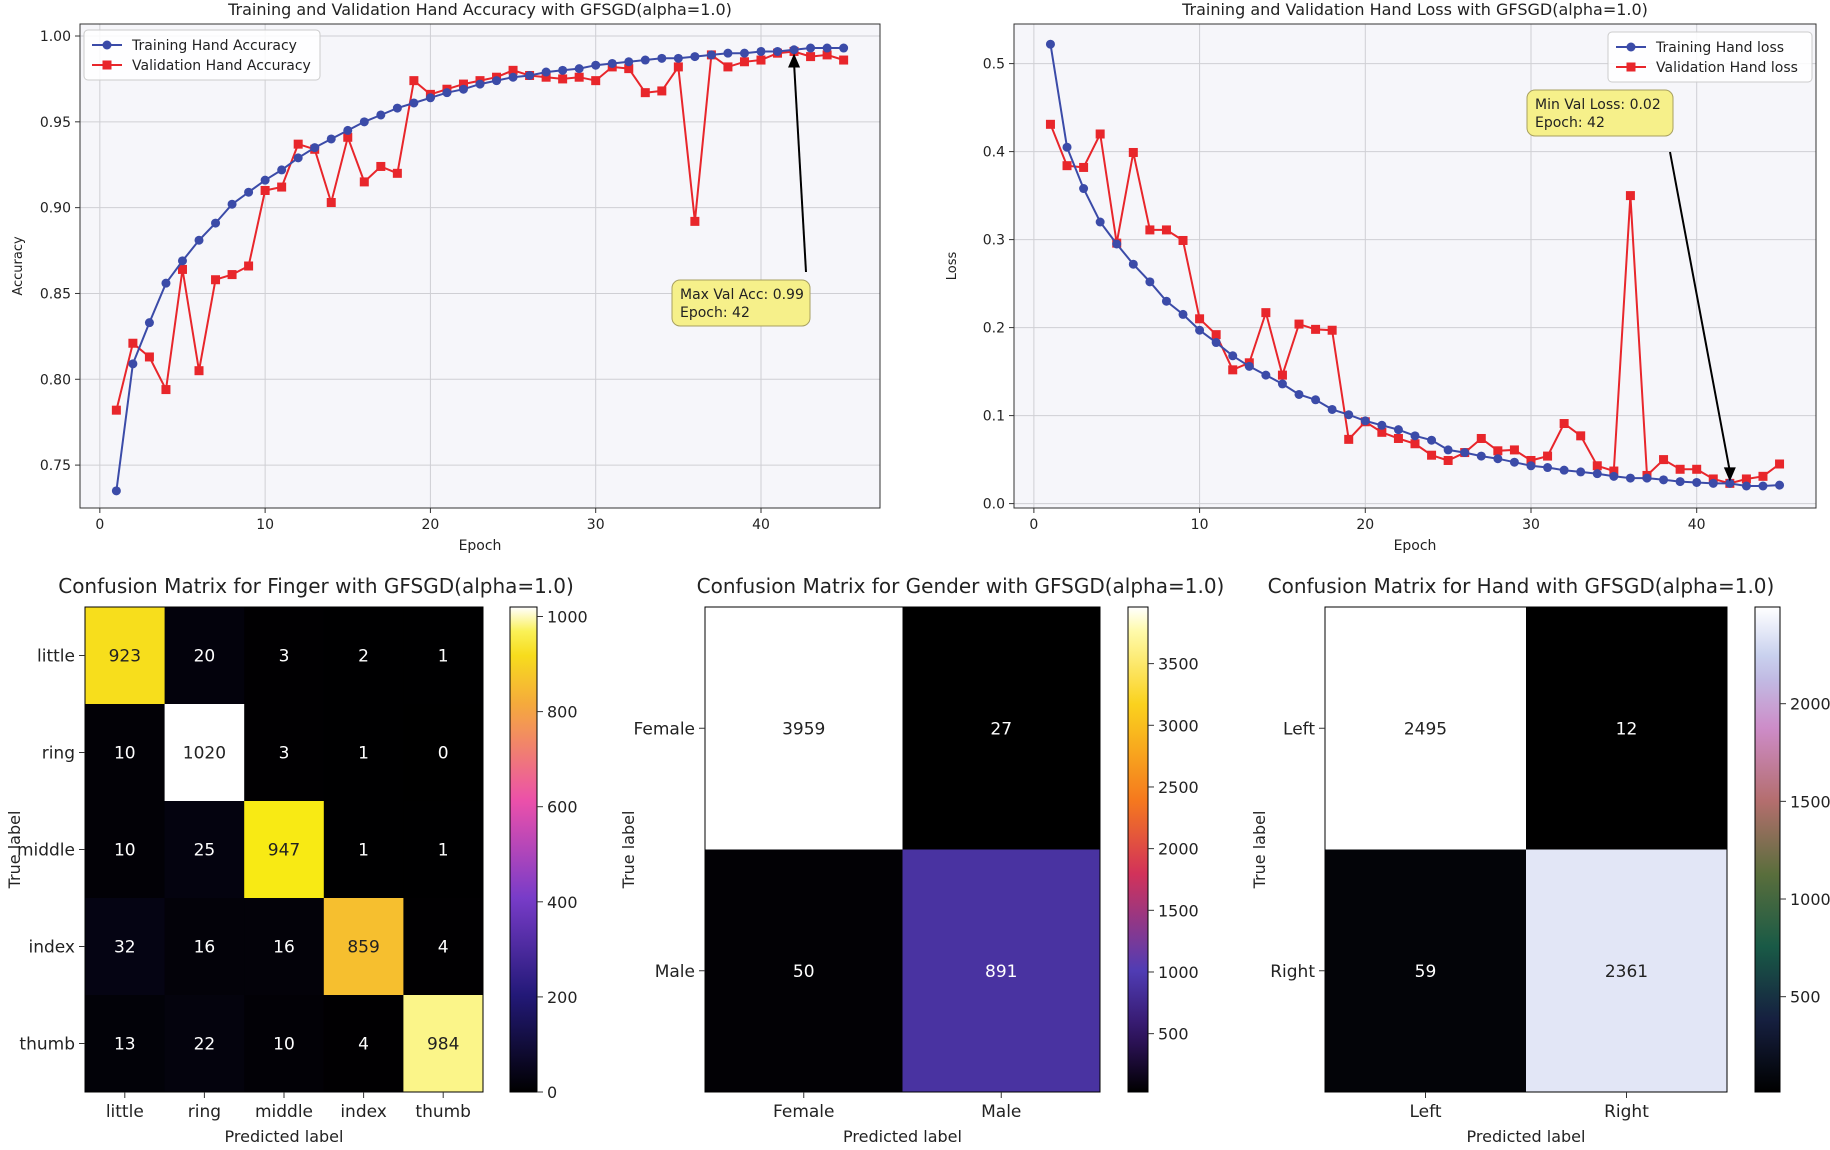 This screenshot has width=1830, height=1150. I want to click on legend-label: Validation Hand loss, so click(1727, 68).